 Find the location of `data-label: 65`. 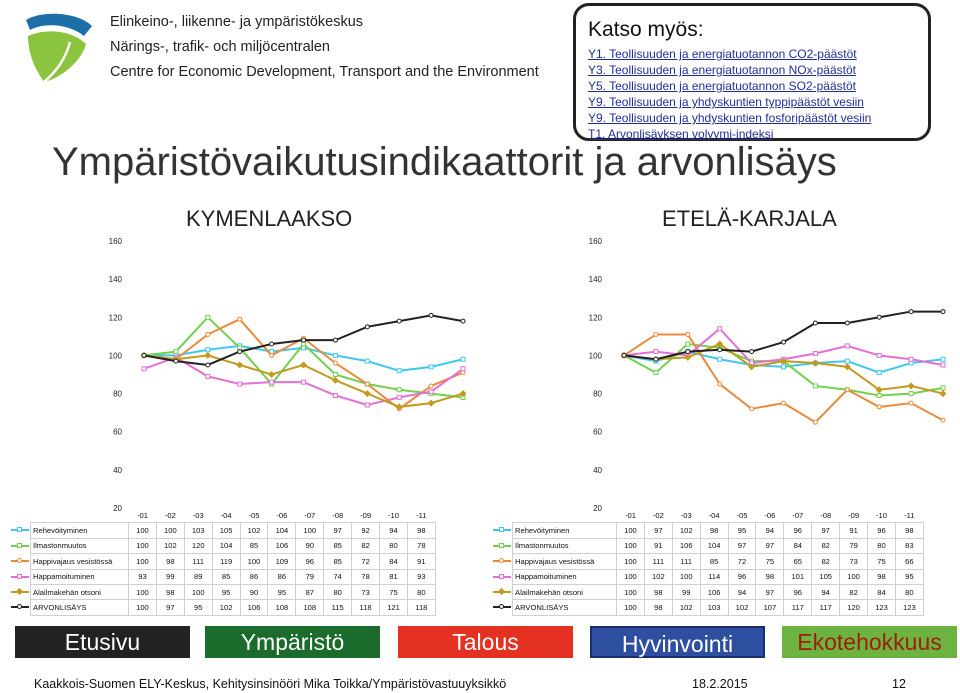

data-label: 65 is located at coordinates (798, 561).